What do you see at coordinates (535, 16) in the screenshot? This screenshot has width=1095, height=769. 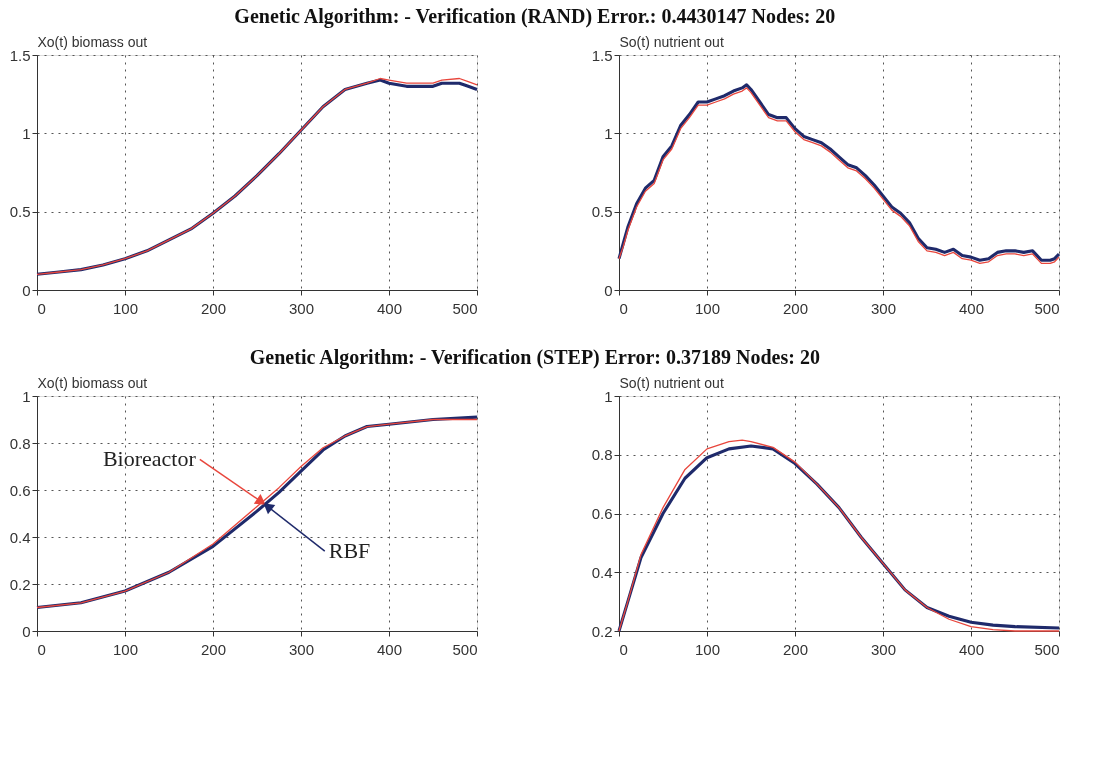 I see `text: Genetic Algorithm: - Verification (RAND) Error.: 0.4430147 Nodes: 20` at bounding box center [535, 16].